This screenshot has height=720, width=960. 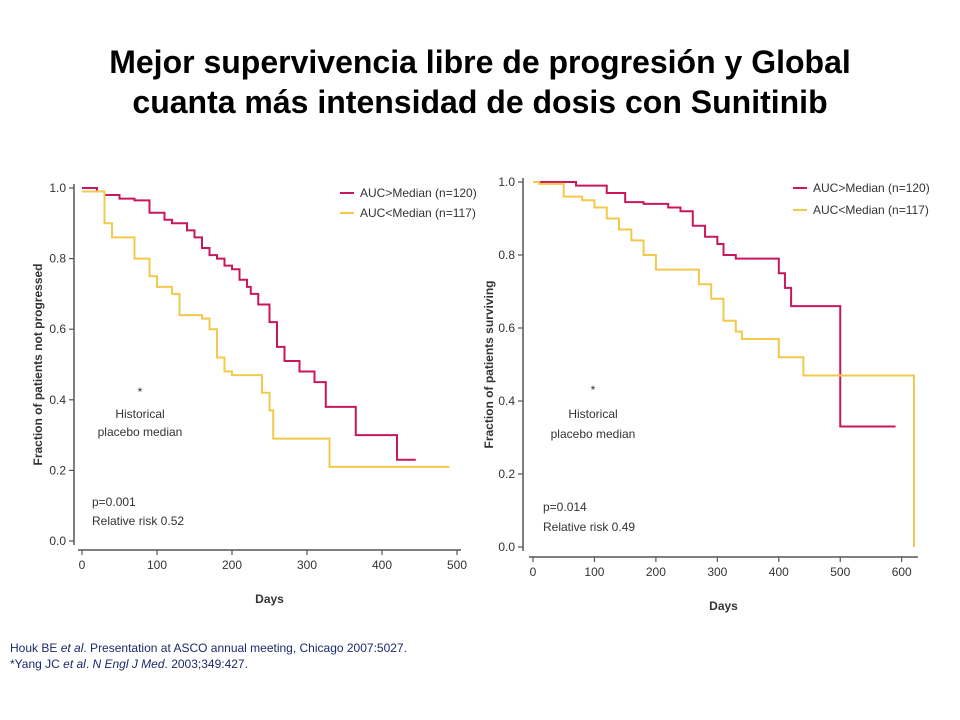 I want to click on x-tick-label: 600, so click(x=902, y=572).